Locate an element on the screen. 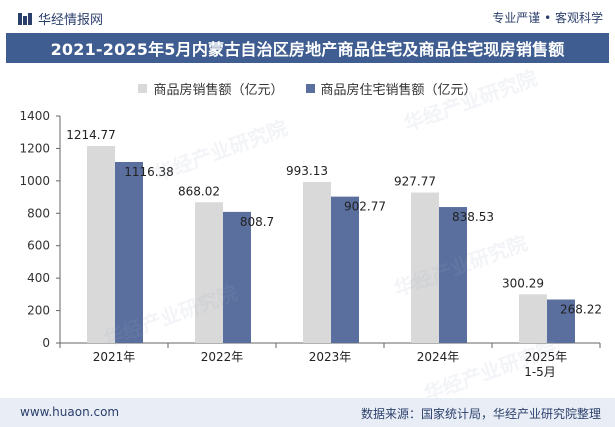 Image resolution: width=615 pixels, height=427 pixels. y-tick-label: 400 is located at coordinates (38, 278).